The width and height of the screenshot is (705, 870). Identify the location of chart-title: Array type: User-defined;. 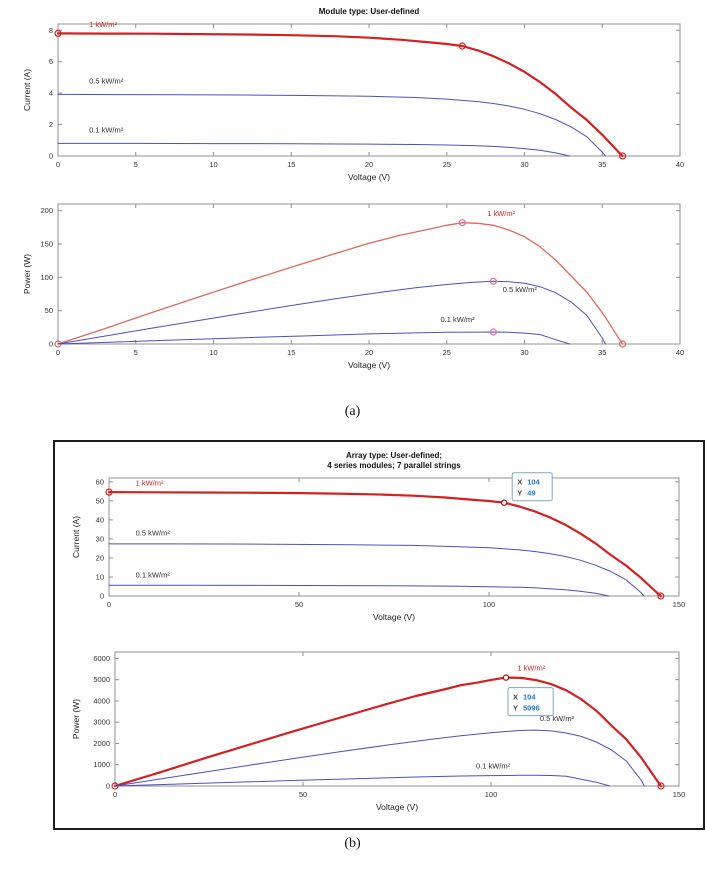
(394, 455).